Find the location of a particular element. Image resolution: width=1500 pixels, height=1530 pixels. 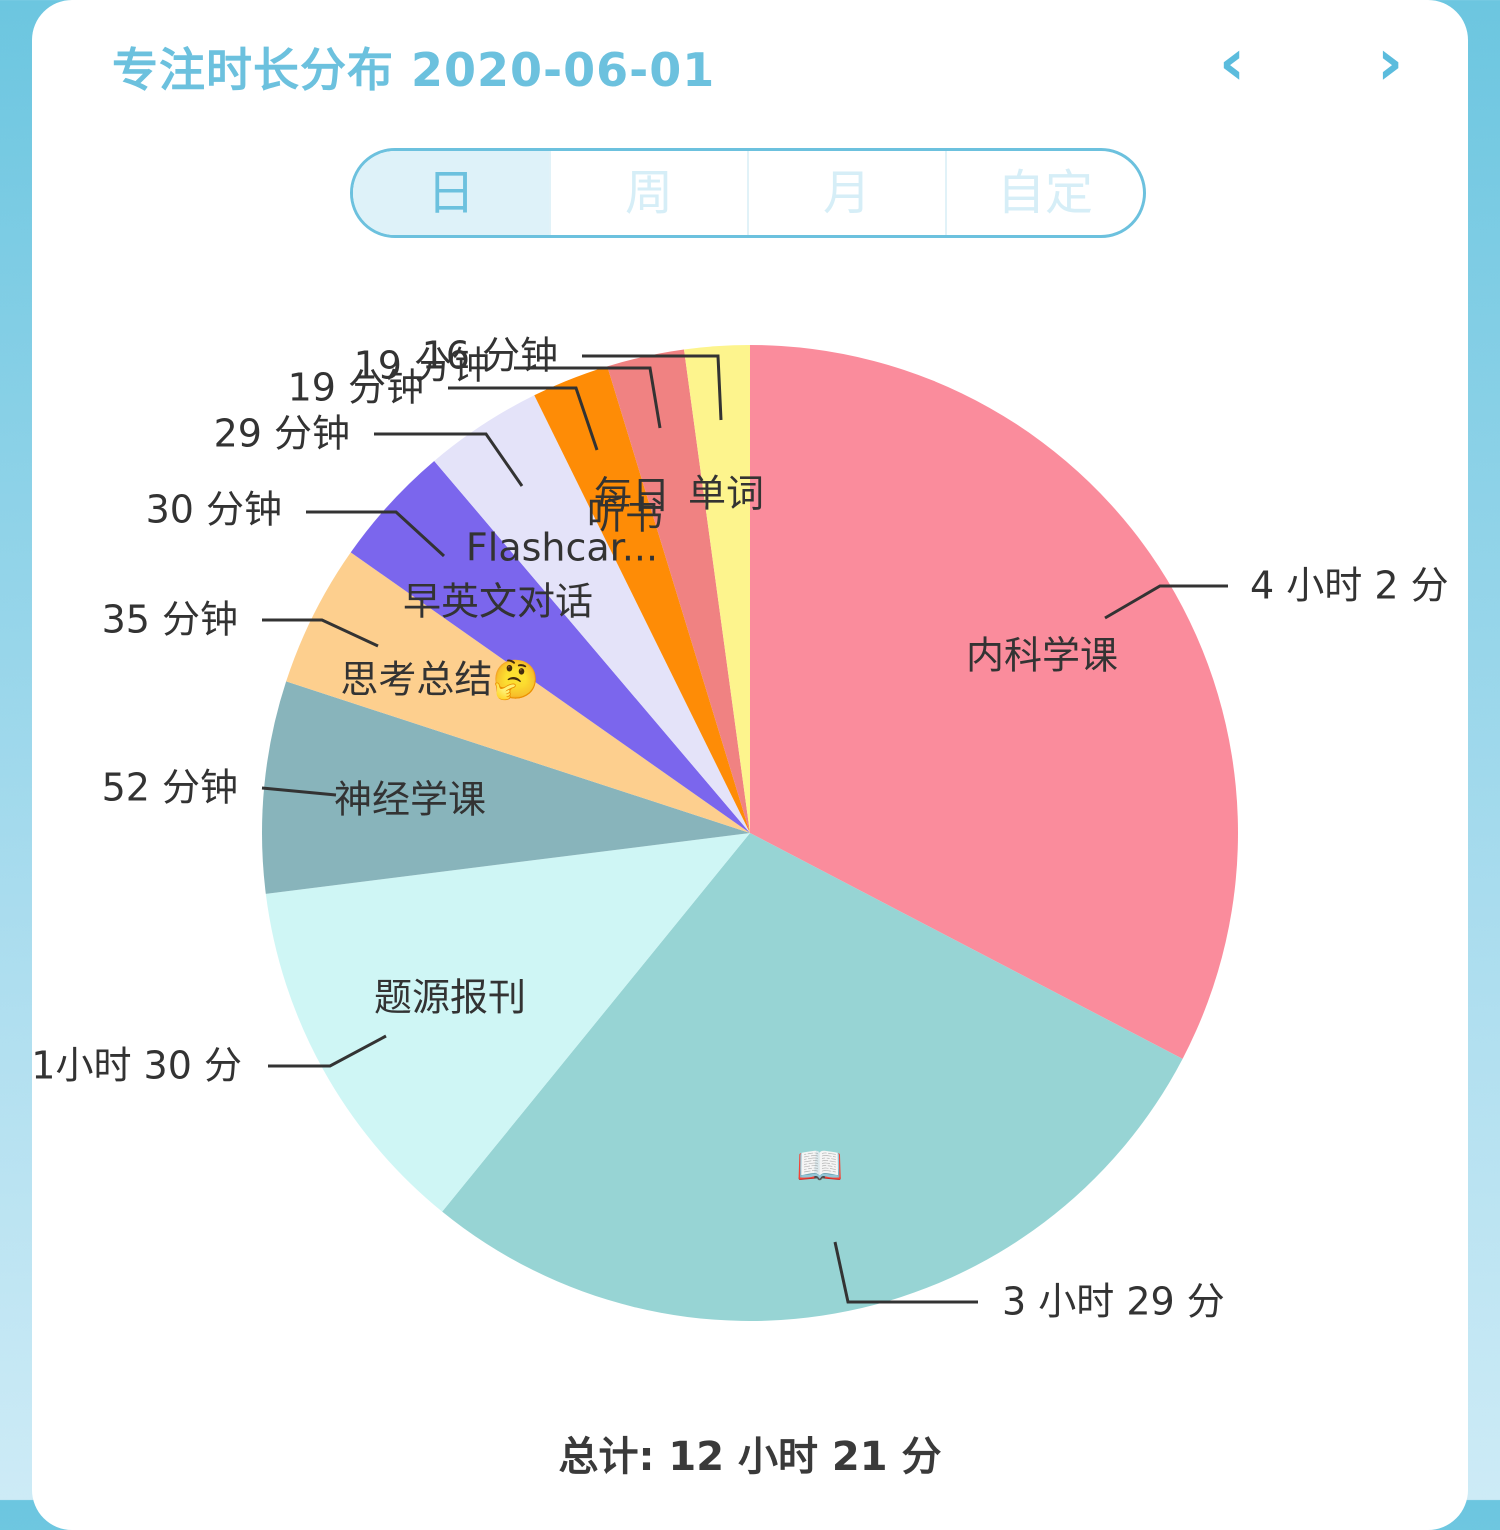

total-duration: 总计: 12 小时 21 分 is located at coordinates (750, 1457).